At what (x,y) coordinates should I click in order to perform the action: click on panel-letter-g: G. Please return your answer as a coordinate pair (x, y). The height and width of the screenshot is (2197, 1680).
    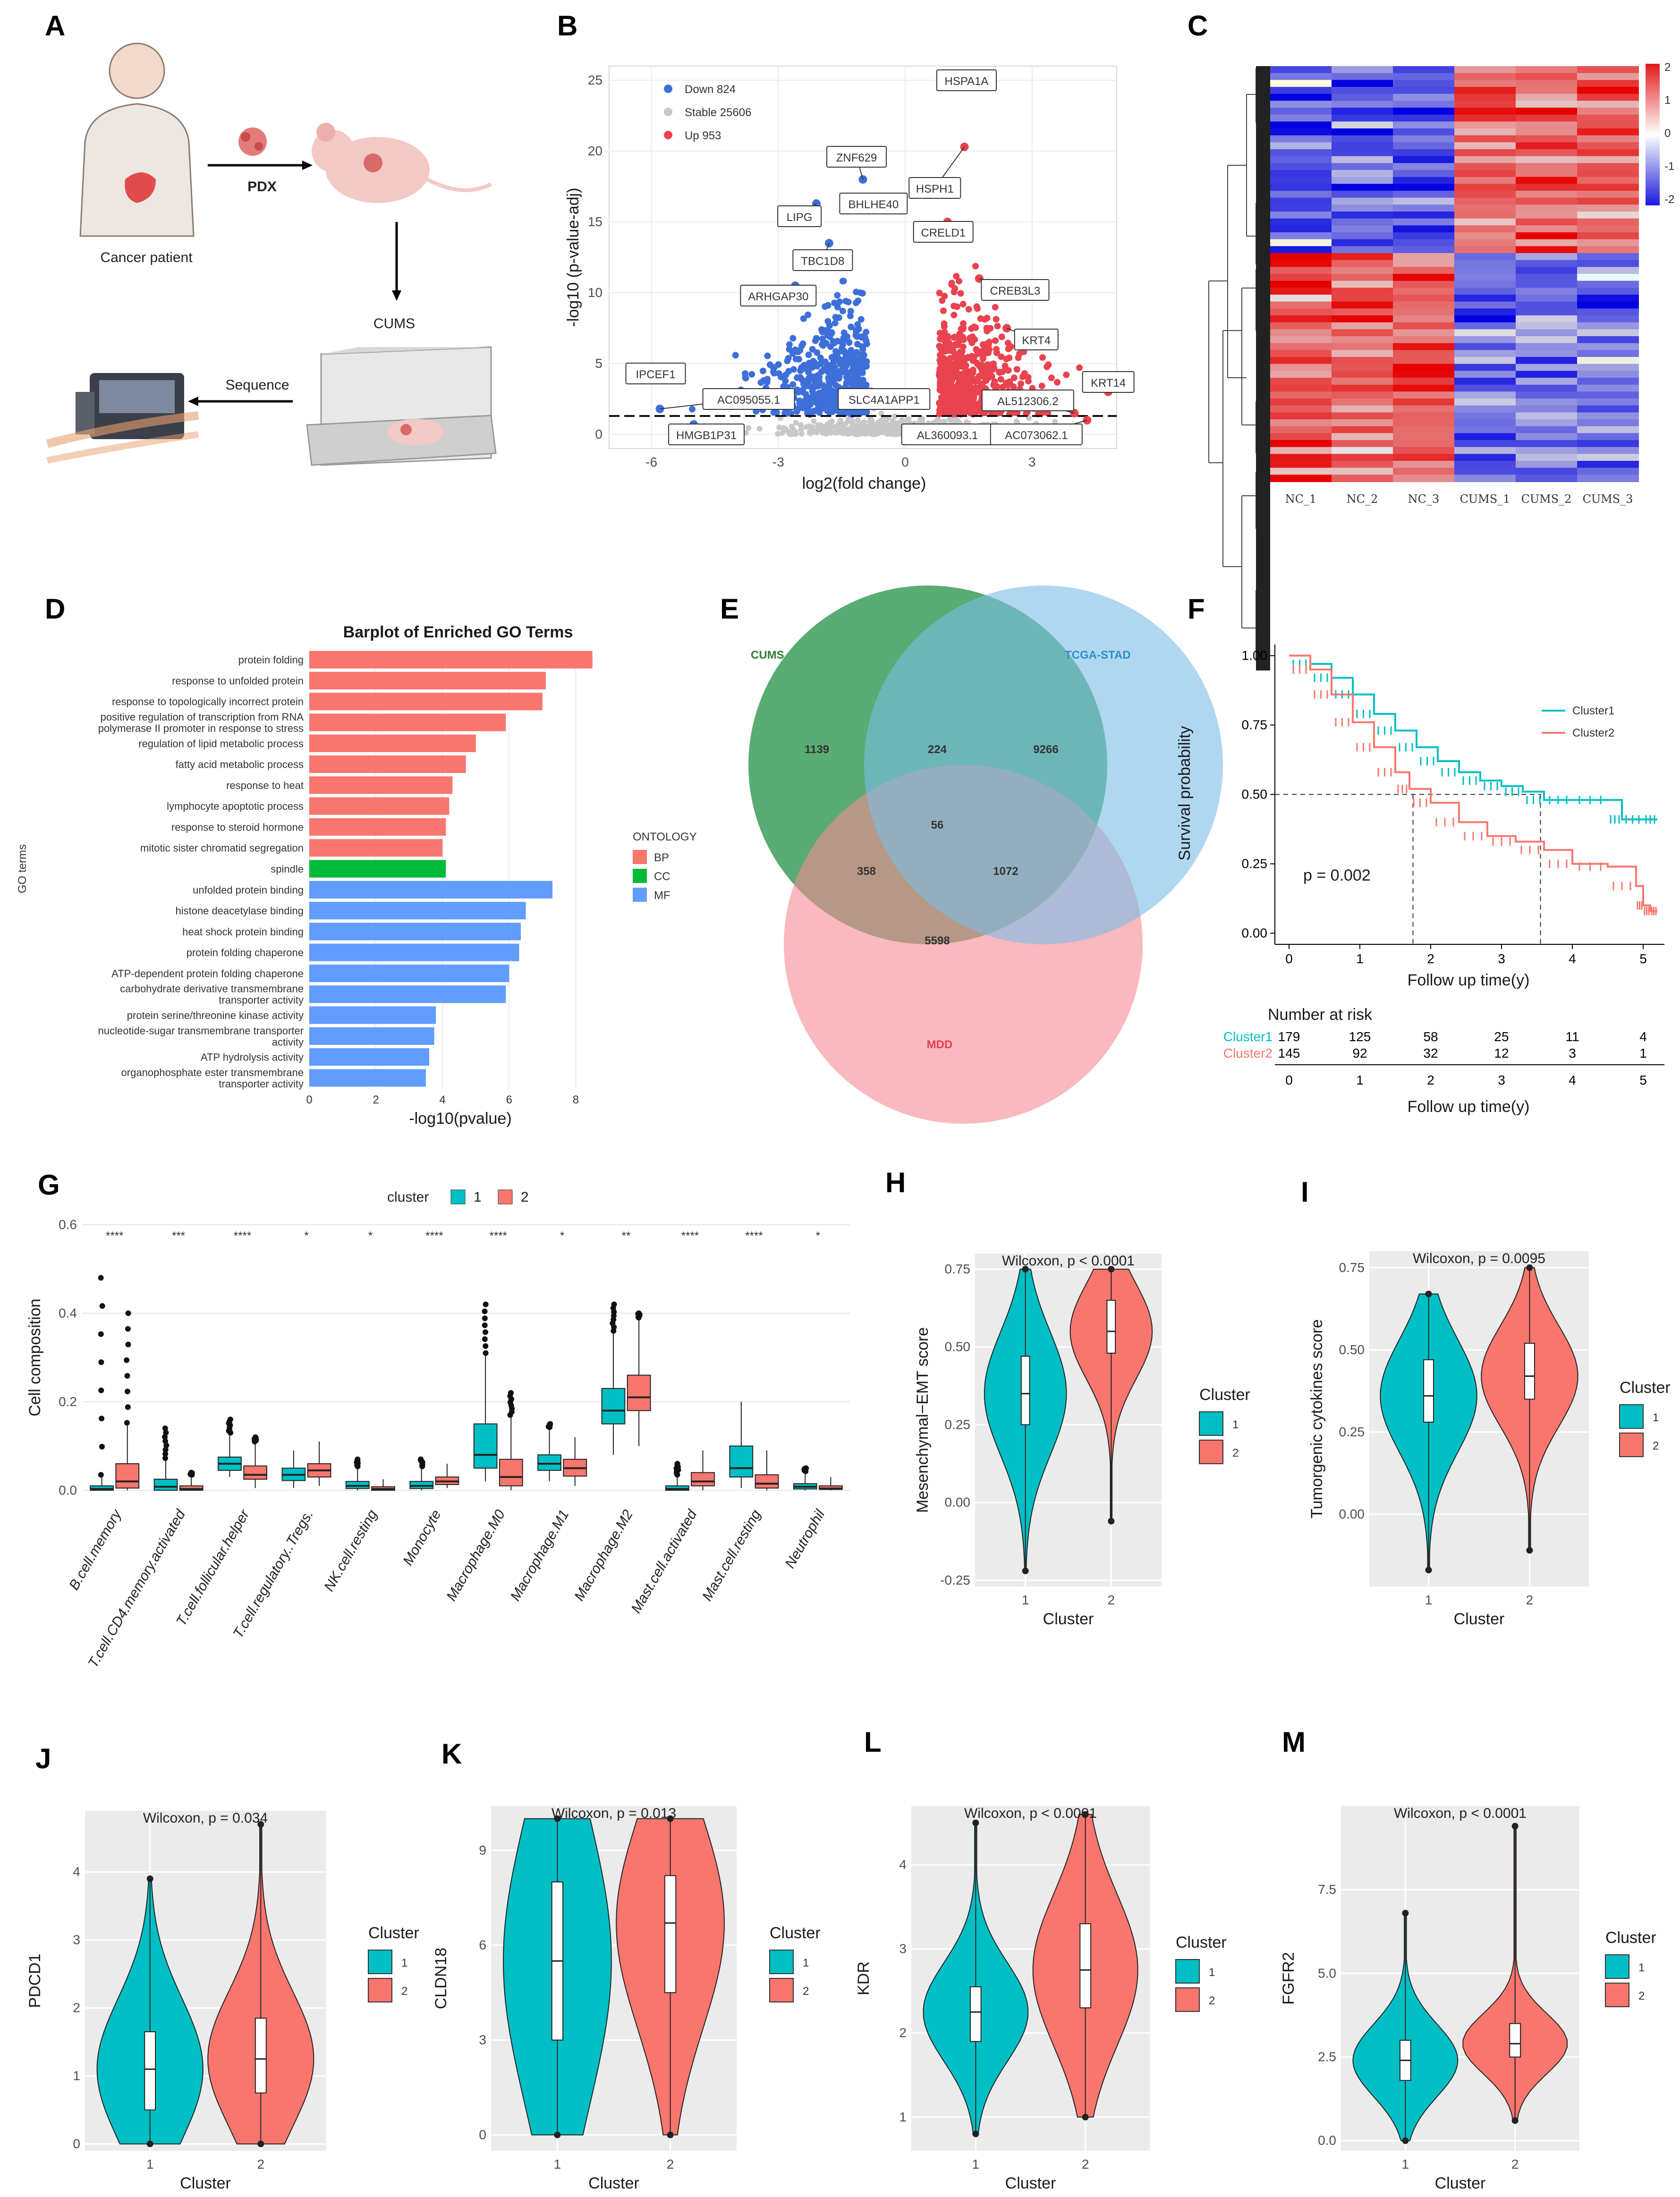
    Looking at the image, I should click on (49, 1185).